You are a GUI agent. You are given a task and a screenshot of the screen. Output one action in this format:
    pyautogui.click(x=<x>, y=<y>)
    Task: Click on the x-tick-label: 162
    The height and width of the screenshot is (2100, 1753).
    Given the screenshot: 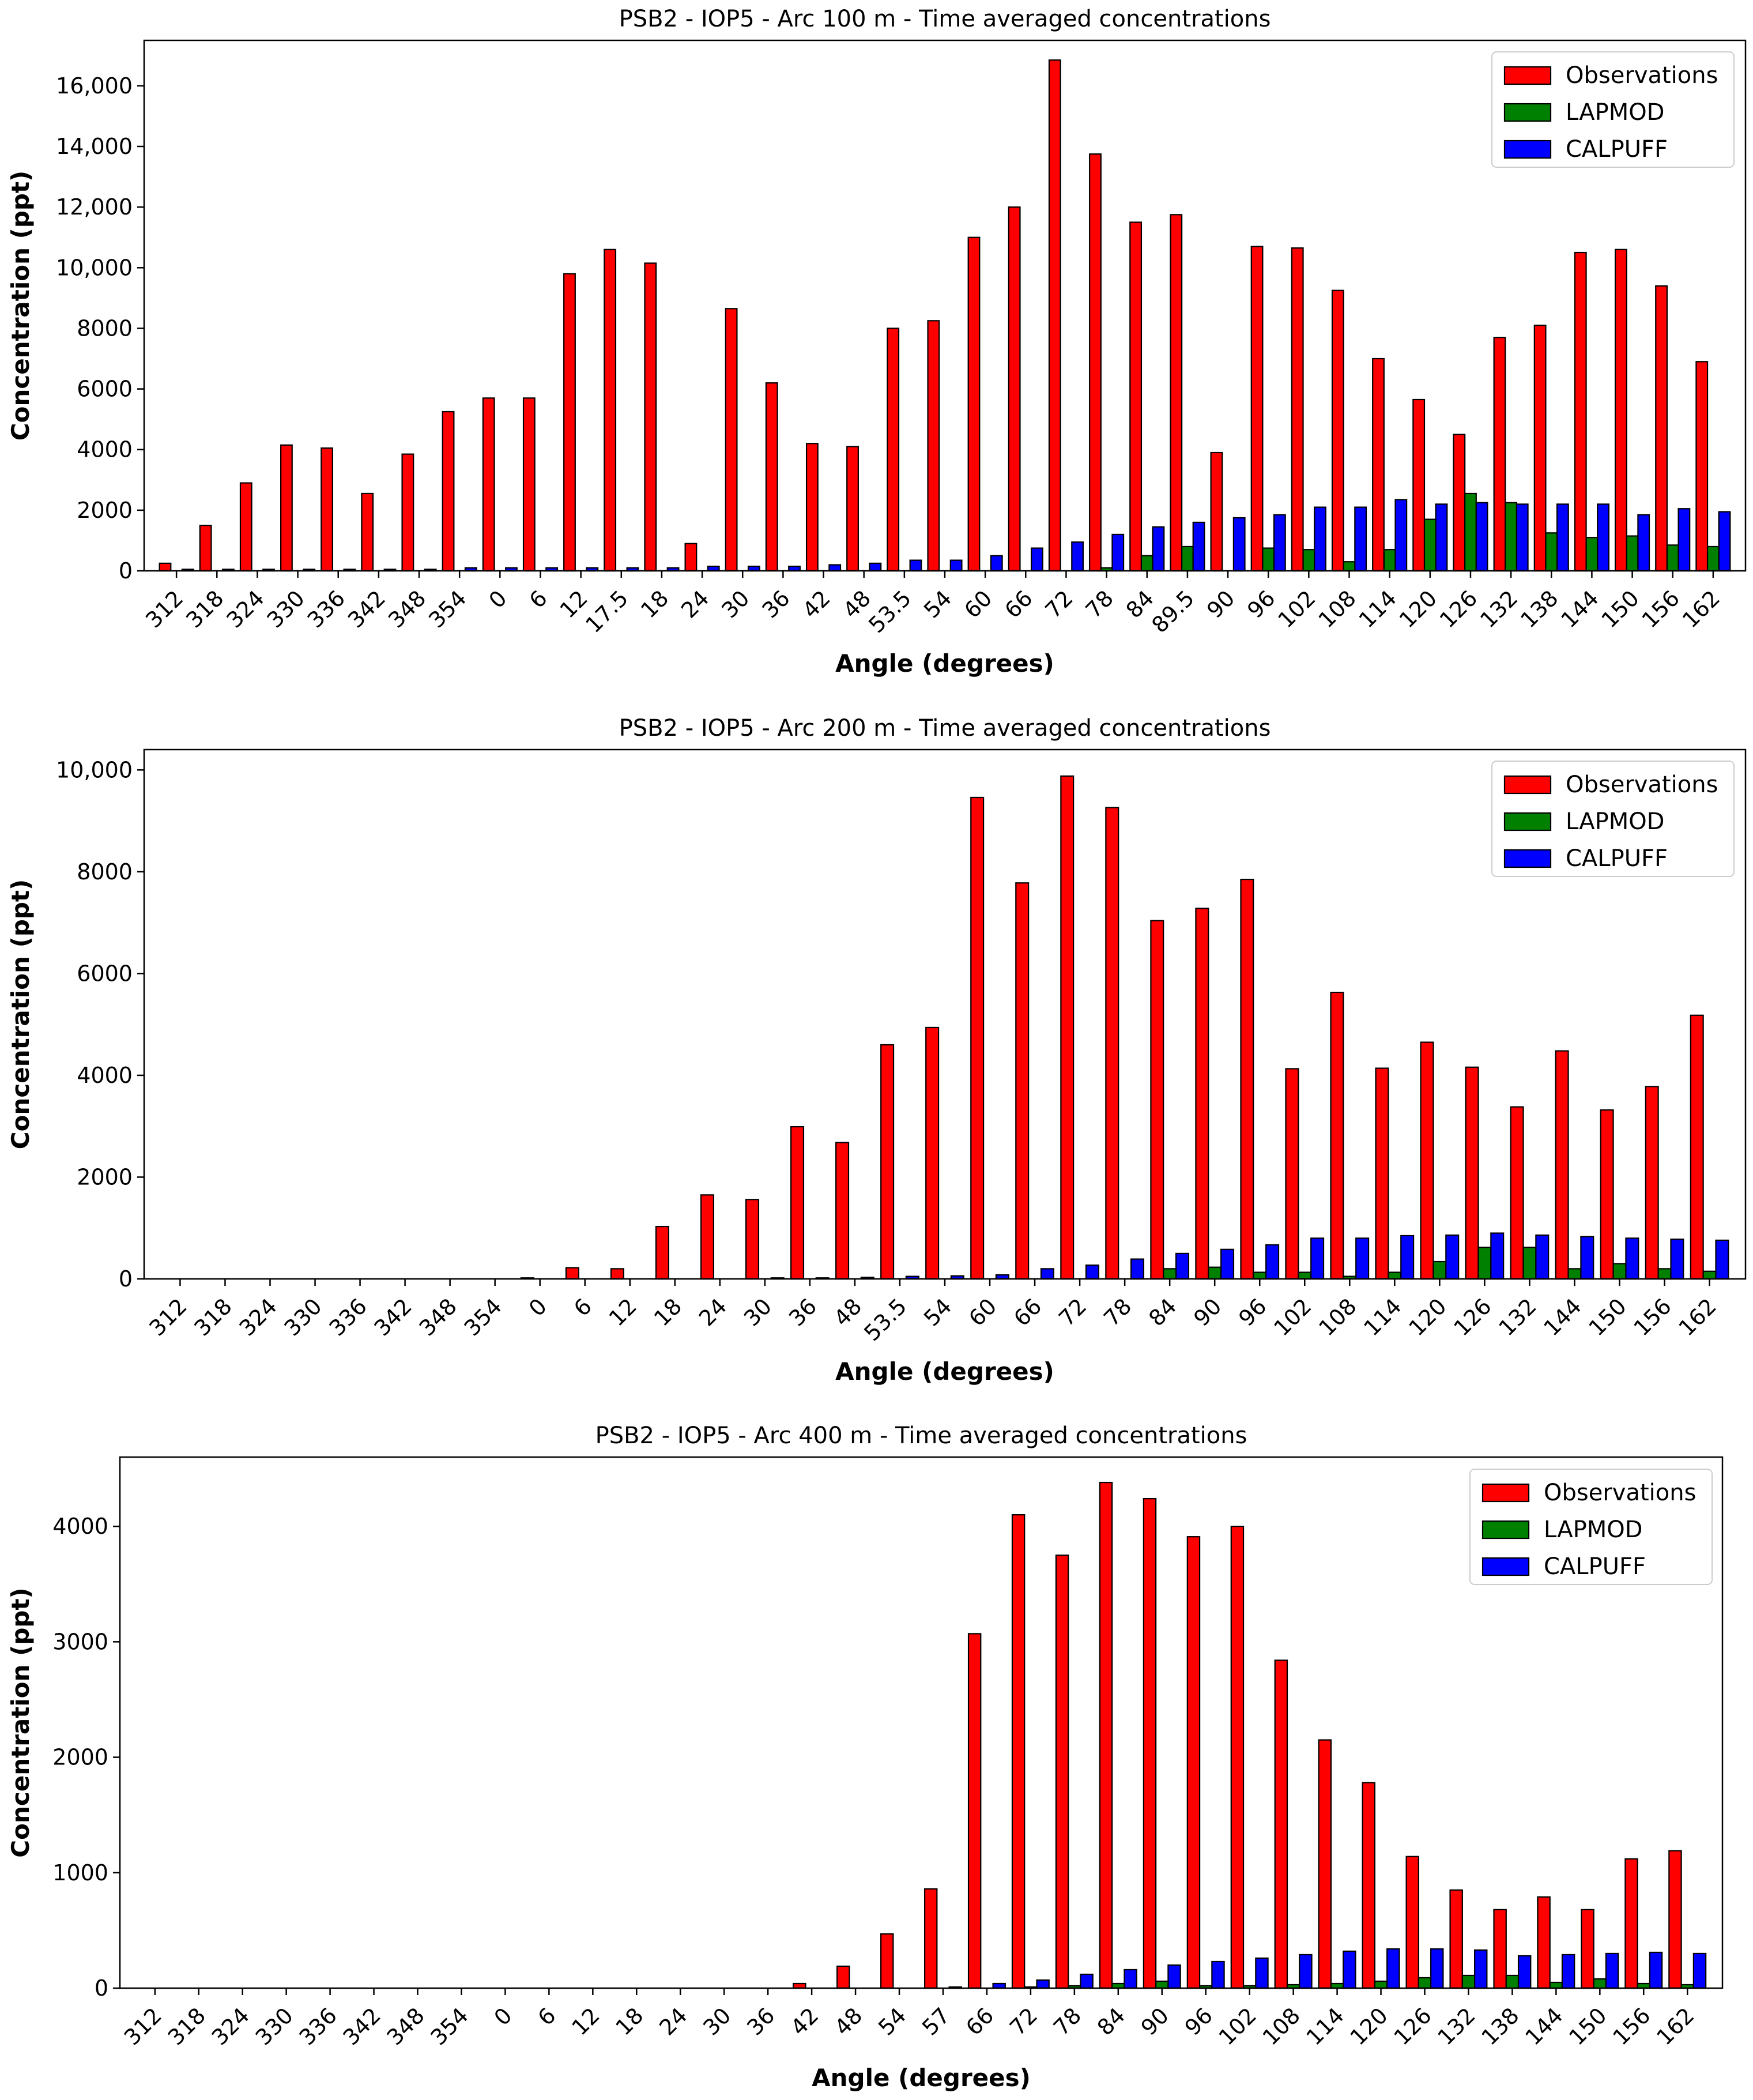 What is the action you would take?
    pyautogui.click(x=1675, y=2026)
    